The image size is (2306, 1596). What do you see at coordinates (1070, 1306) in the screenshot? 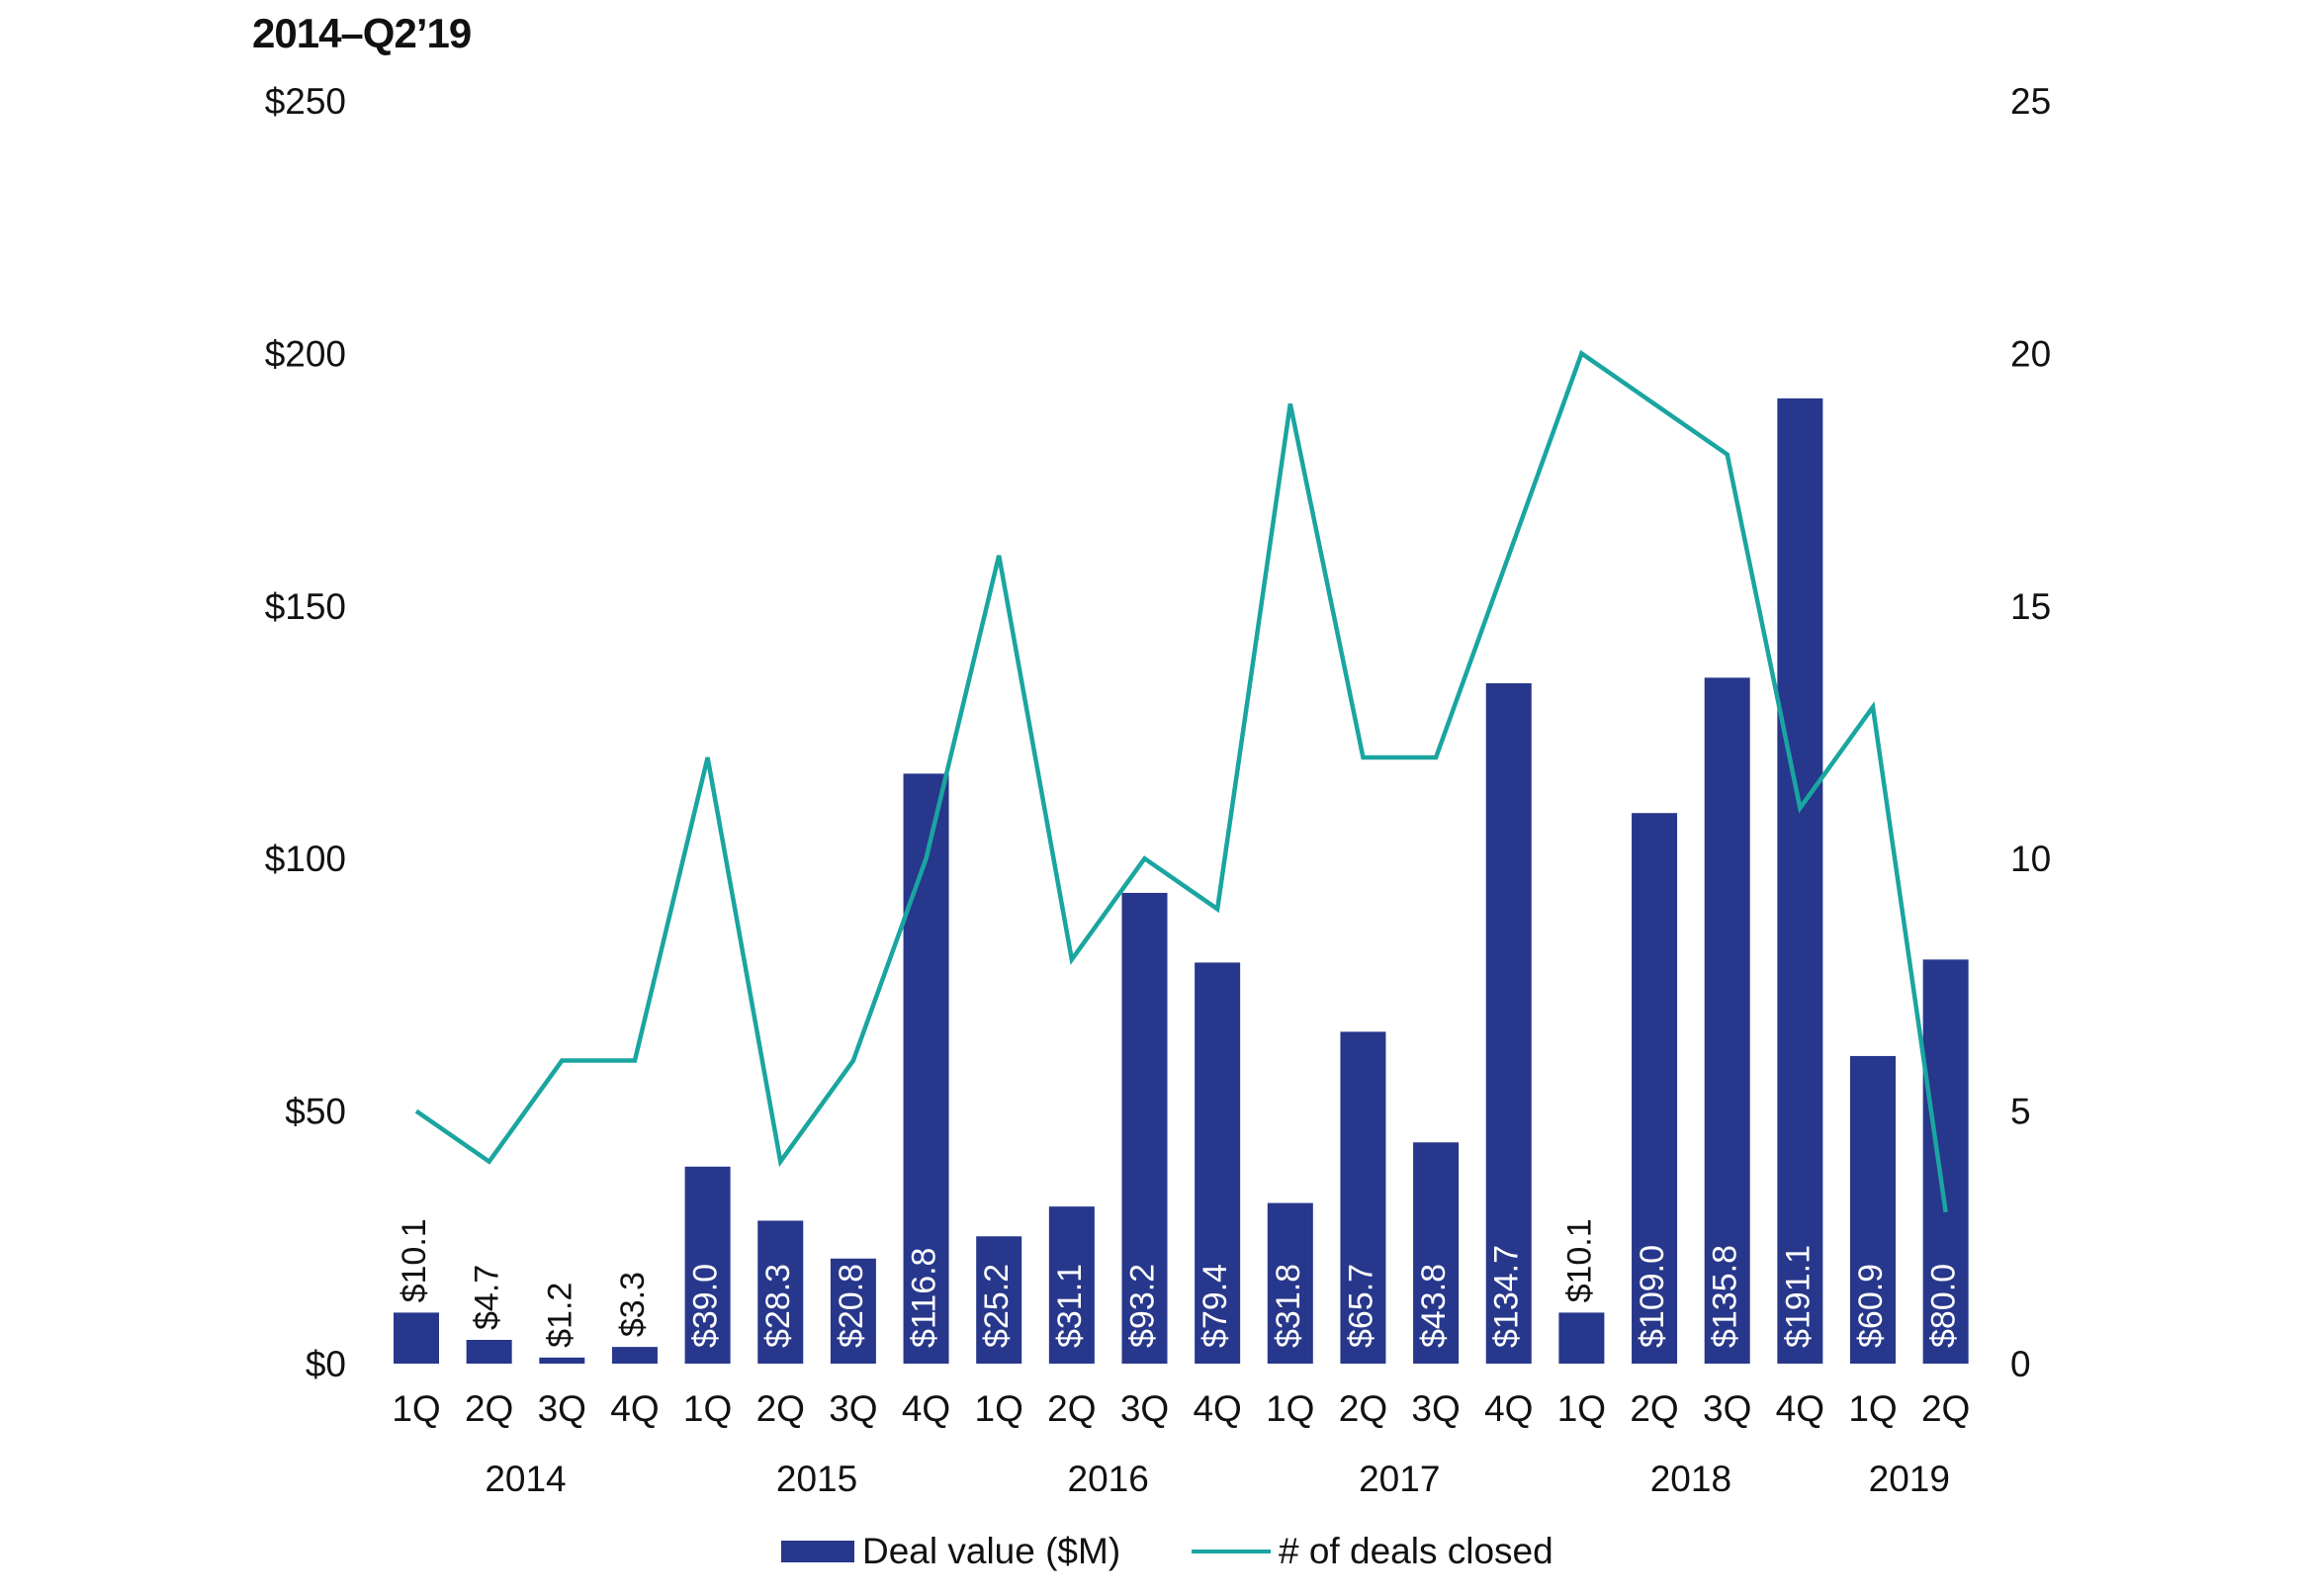
I see `bar-value-label: $31.1` at bounding box center [1070, 1306].